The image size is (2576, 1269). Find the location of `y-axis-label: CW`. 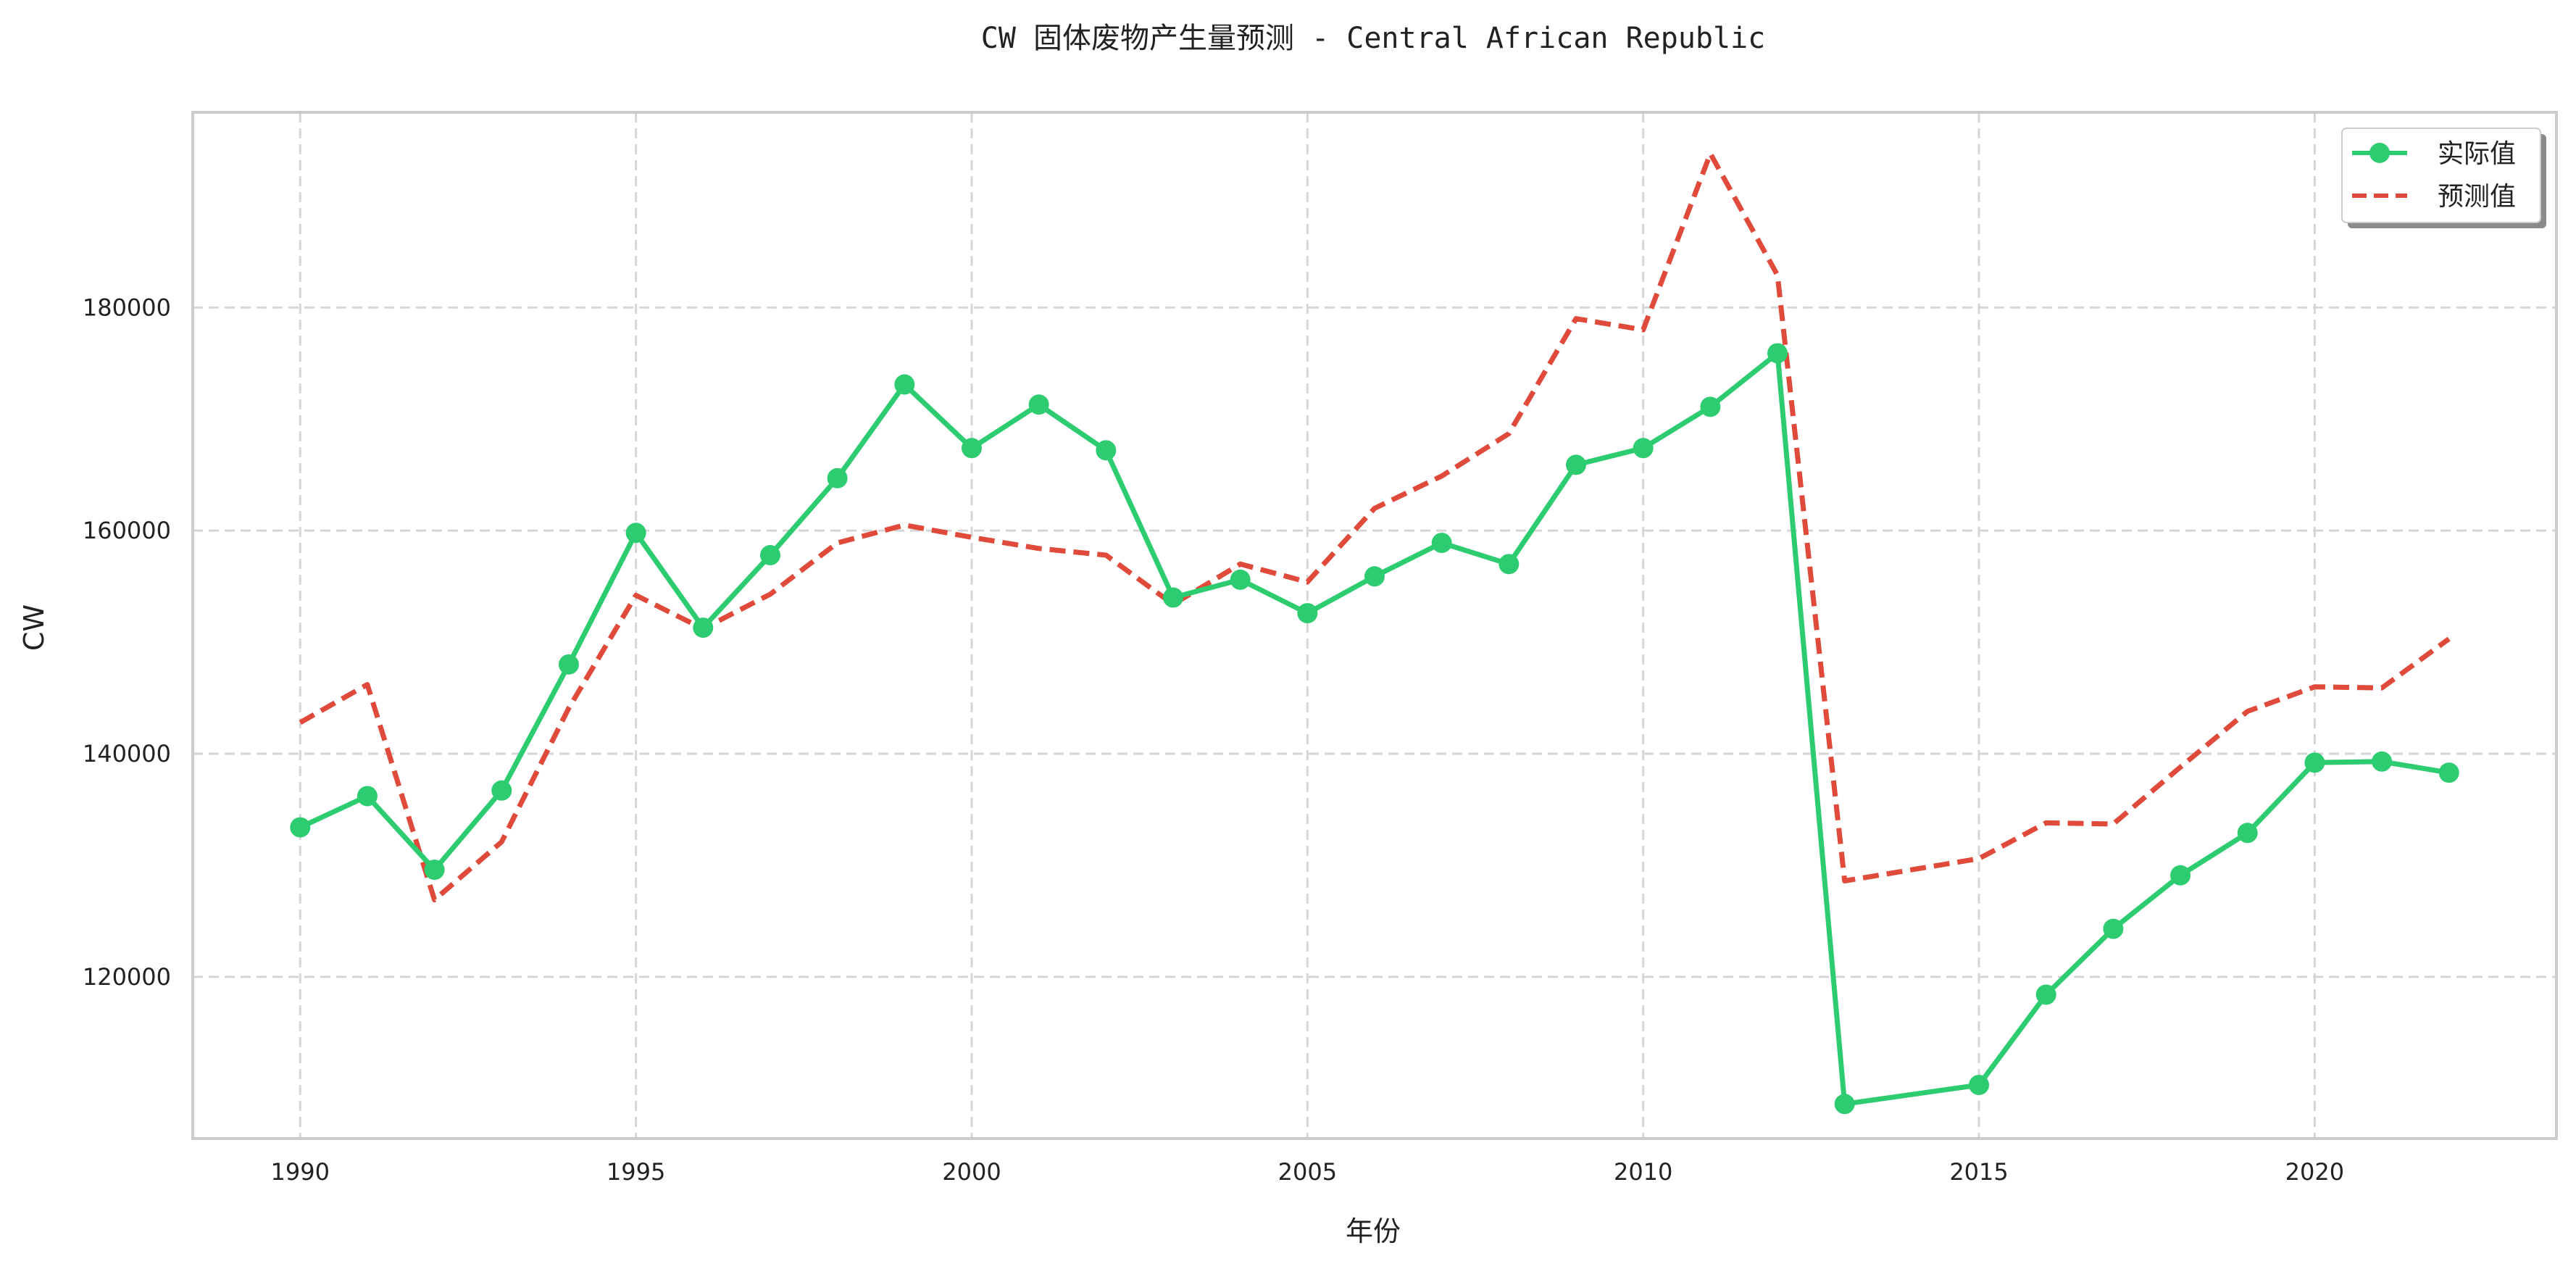

y-axis-label: CW is located at coordinates (34, 628).